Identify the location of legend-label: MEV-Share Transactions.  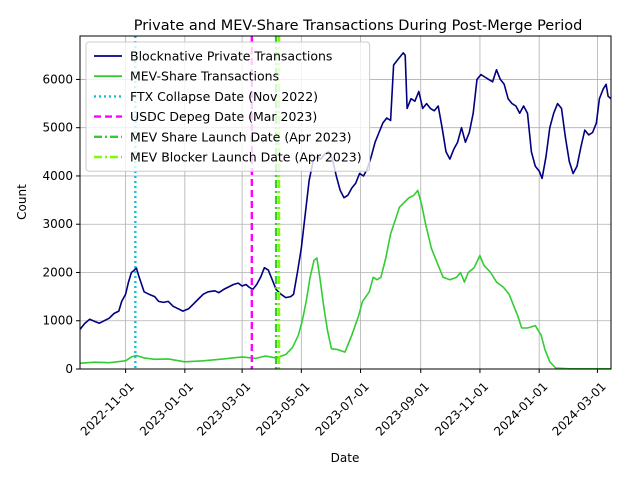
(204, 76).